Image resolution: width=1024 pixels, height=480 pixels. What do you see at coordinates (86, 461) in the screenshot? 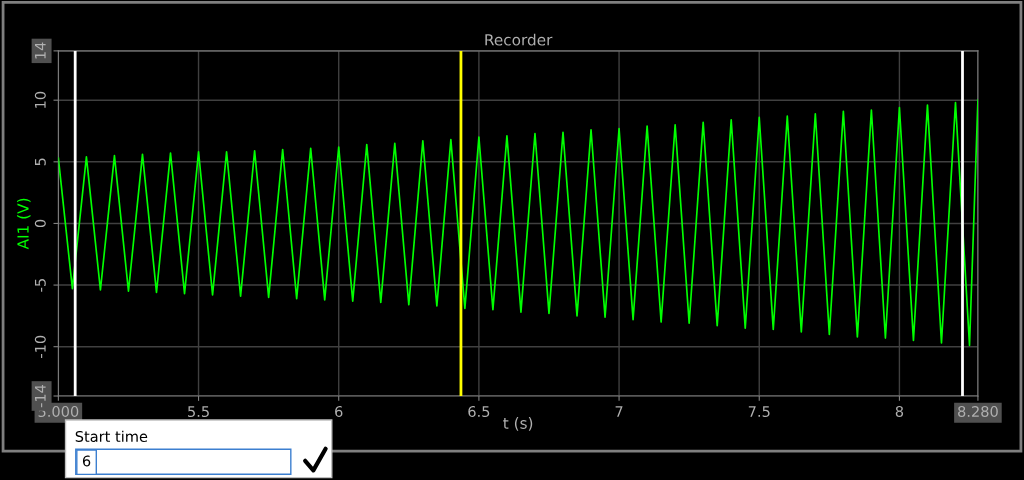
I see `text: 6` at bounding box center [86, 461].